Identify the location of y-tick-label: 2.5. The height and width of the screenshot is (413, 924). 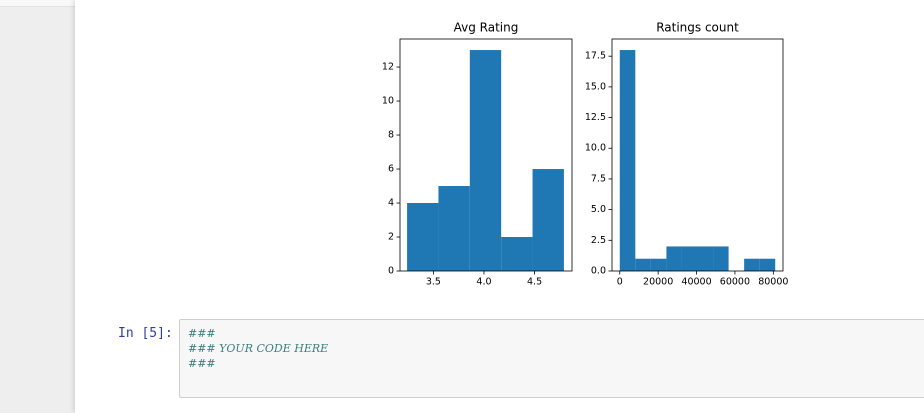
(598, 240).